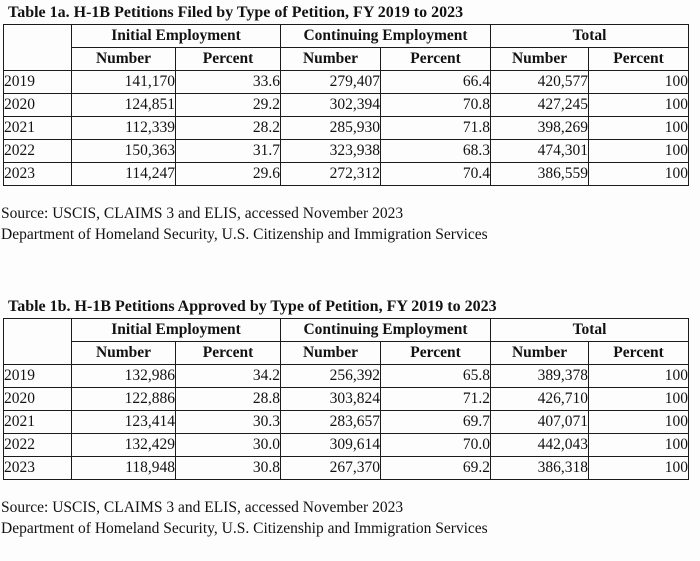 The height and width of the screenshot is (561, 700). Describe the element at coordinates (540, 399) in the screenshot. I see `total-number-cell: 426,710` at that location.